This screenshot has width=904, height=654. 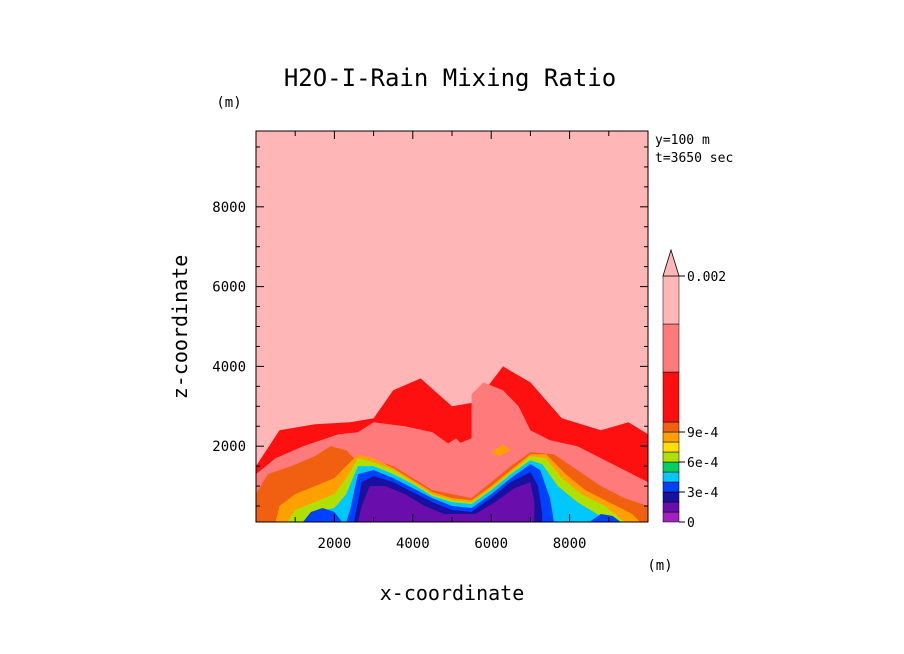 I want to click on x-tick-label: 4000, so click(x=413, y=544).